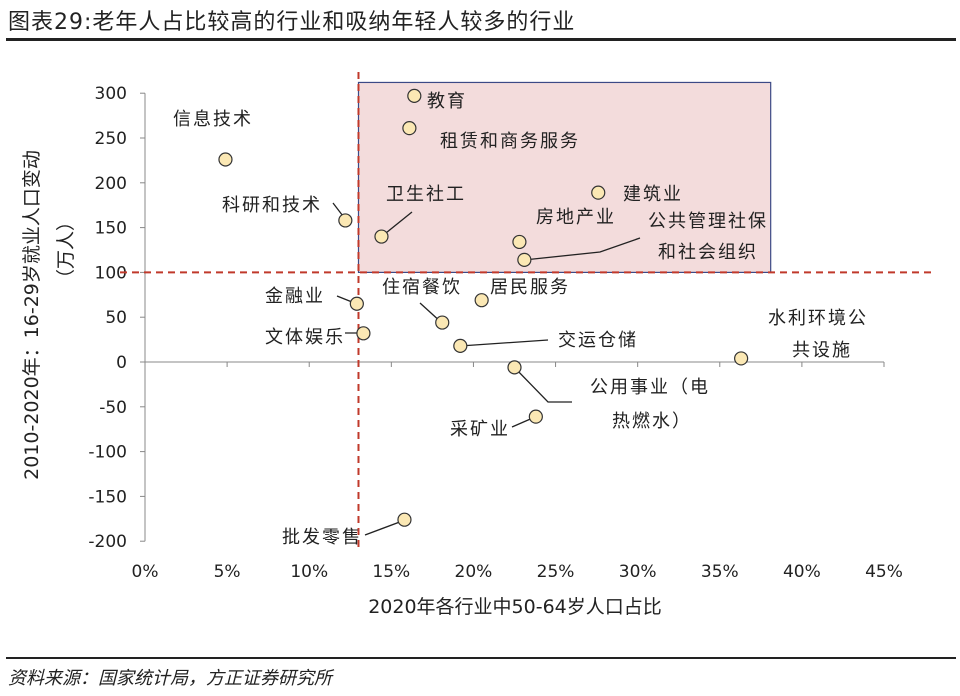 The height and width of the screenshot is (696, 960). Describe the element at coordinates (107, 497) in the screenshot. I see `y-tick-label: -150` at that location.